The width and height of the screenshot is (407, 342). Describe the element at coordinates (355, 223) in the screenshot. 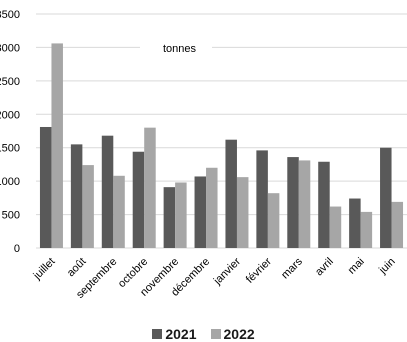

I see `bar-2021-mai` at that location.